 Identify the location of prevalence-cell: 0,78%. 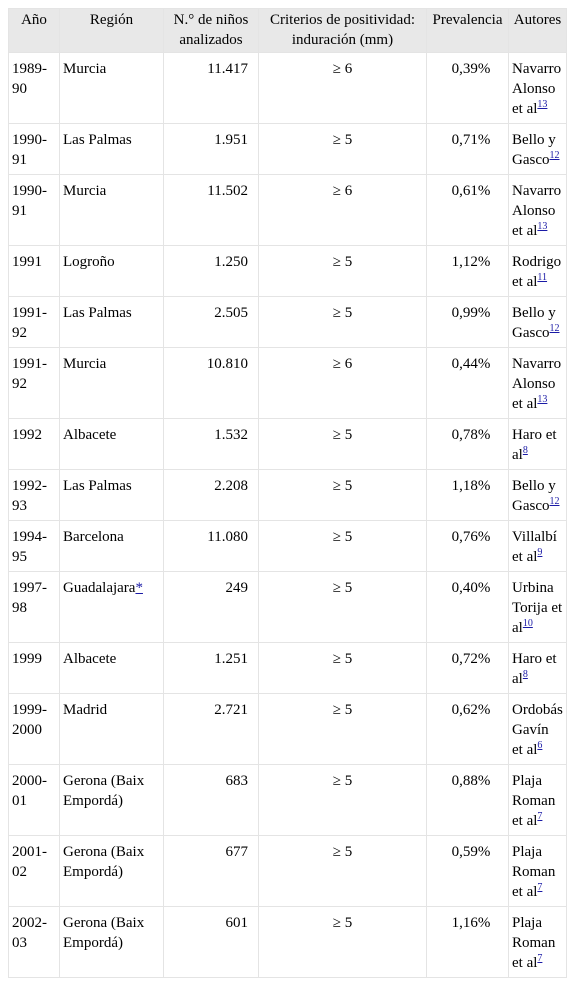
(467, 444).